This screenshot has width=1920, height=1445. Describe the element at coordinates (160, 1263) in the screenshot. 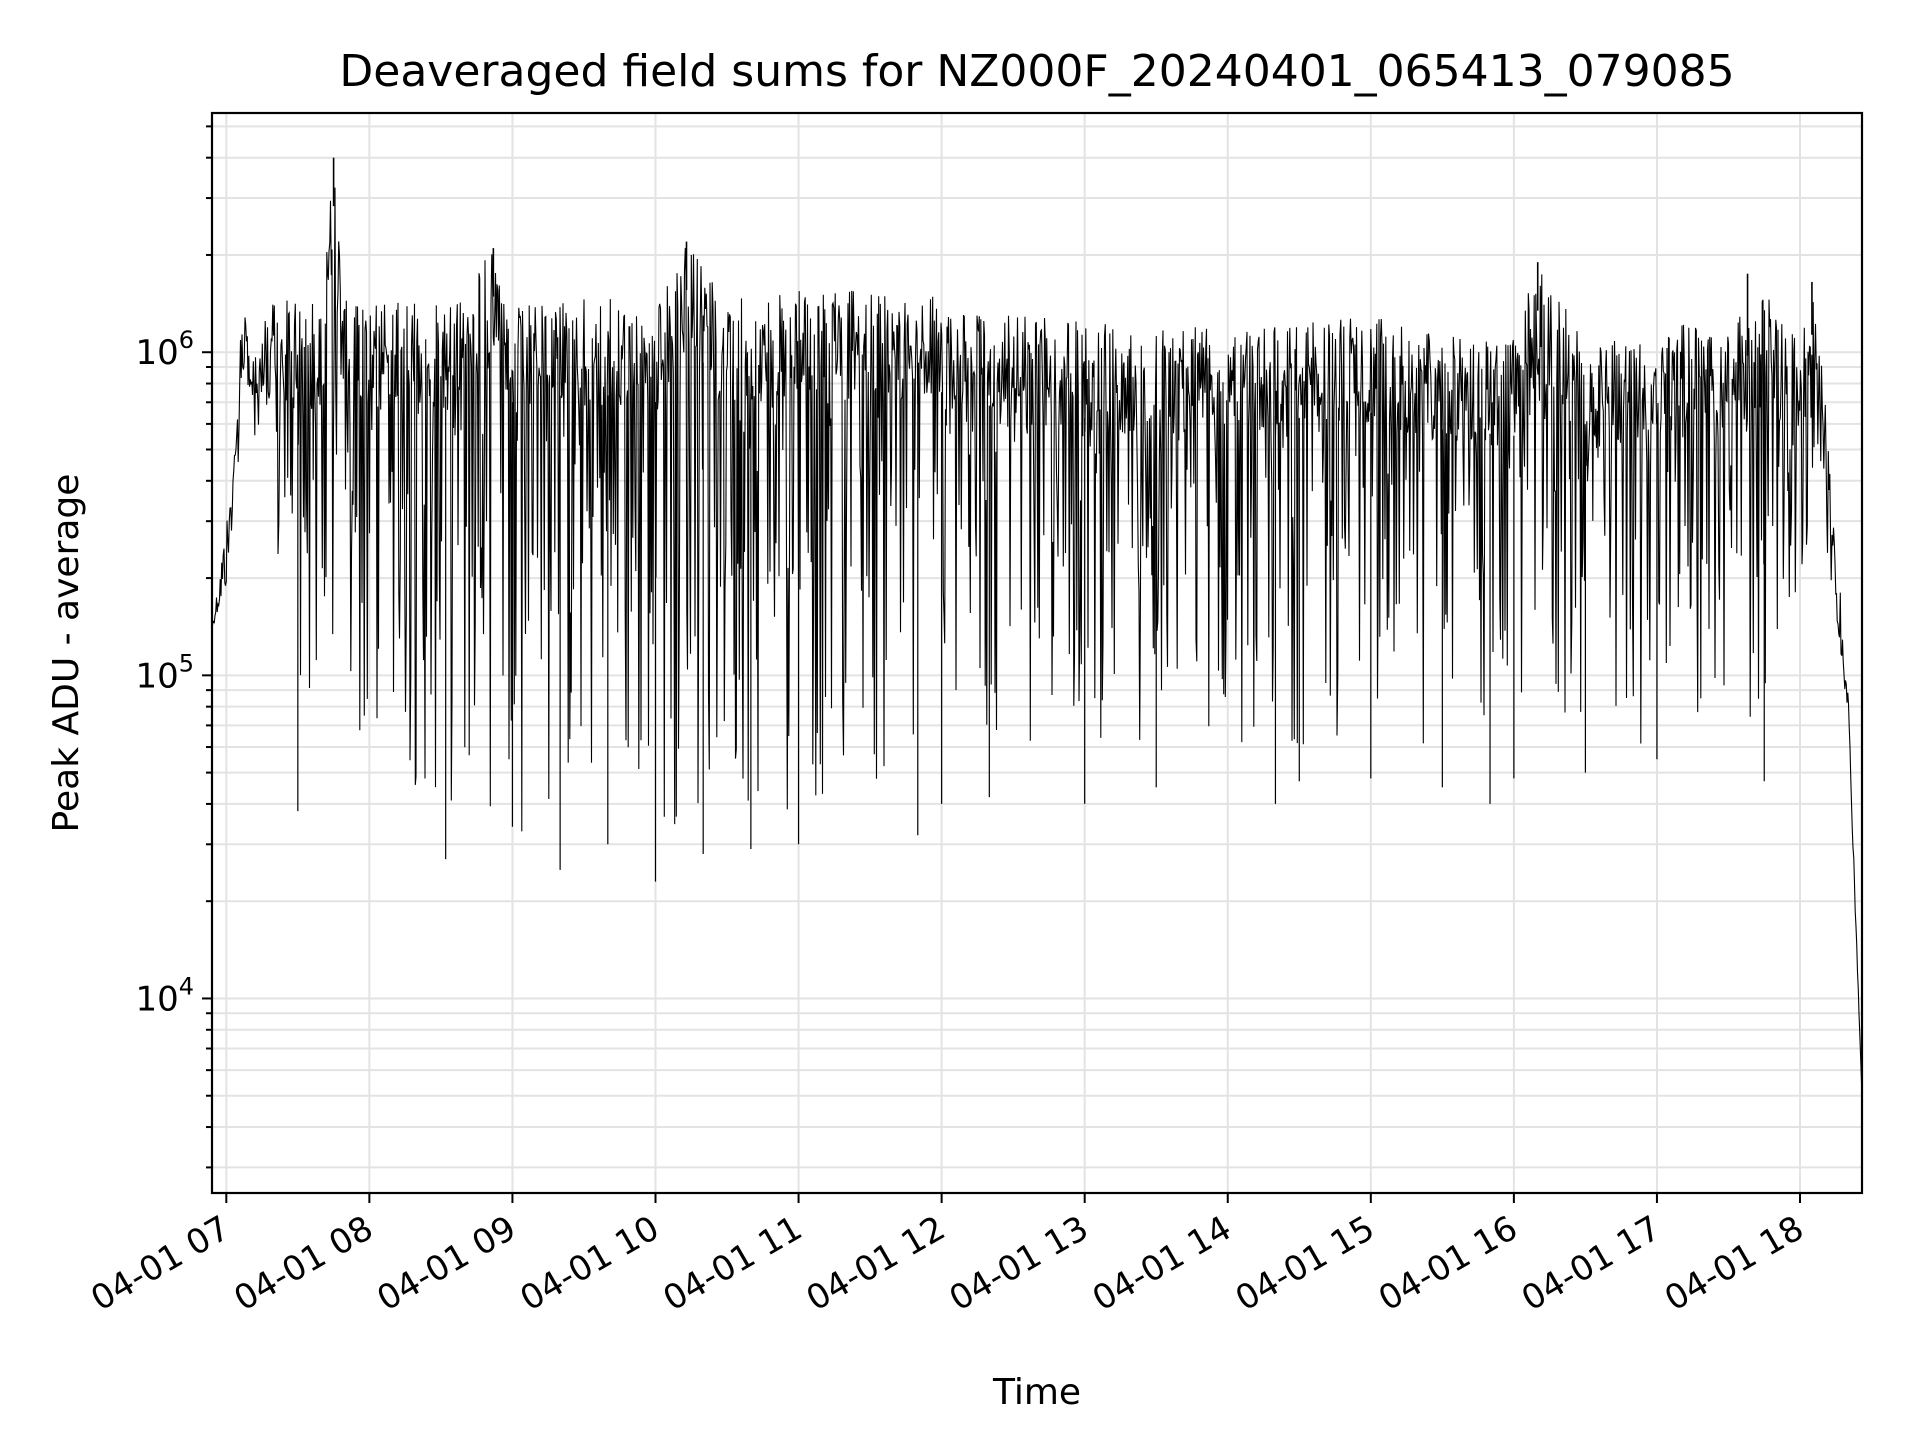

I see `x-tick-label: 04-01 07` at that location.